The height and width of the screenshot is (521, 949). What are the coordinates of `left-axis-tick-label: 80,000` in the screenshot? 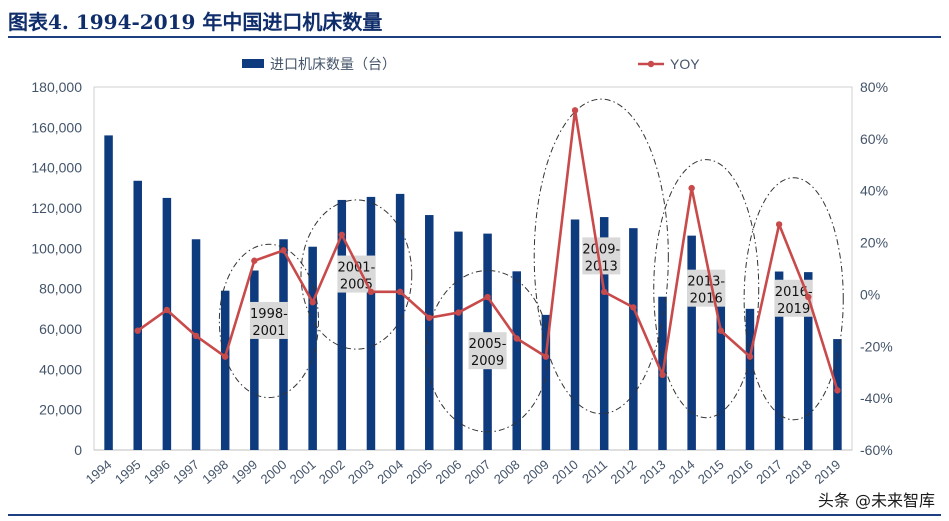 It's located at (60, 289).